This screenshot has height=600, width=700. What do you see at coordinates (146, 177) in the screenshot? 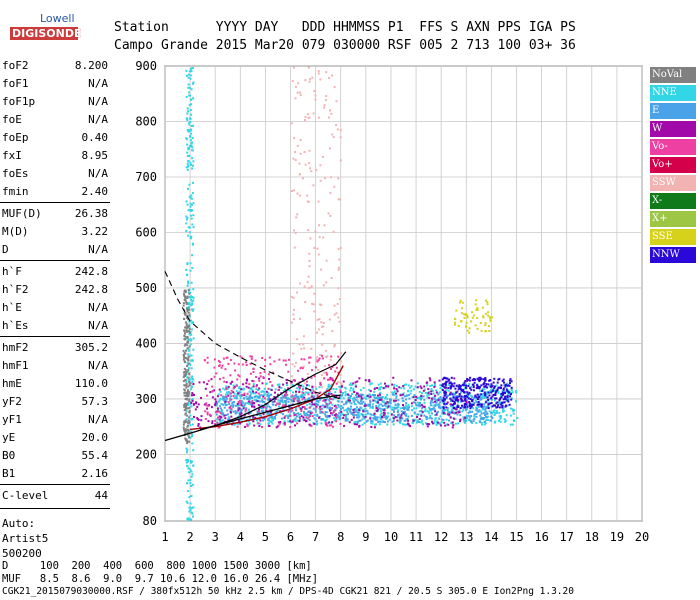
I see `y-tick-label: 700` at bounding box center [146, 177].